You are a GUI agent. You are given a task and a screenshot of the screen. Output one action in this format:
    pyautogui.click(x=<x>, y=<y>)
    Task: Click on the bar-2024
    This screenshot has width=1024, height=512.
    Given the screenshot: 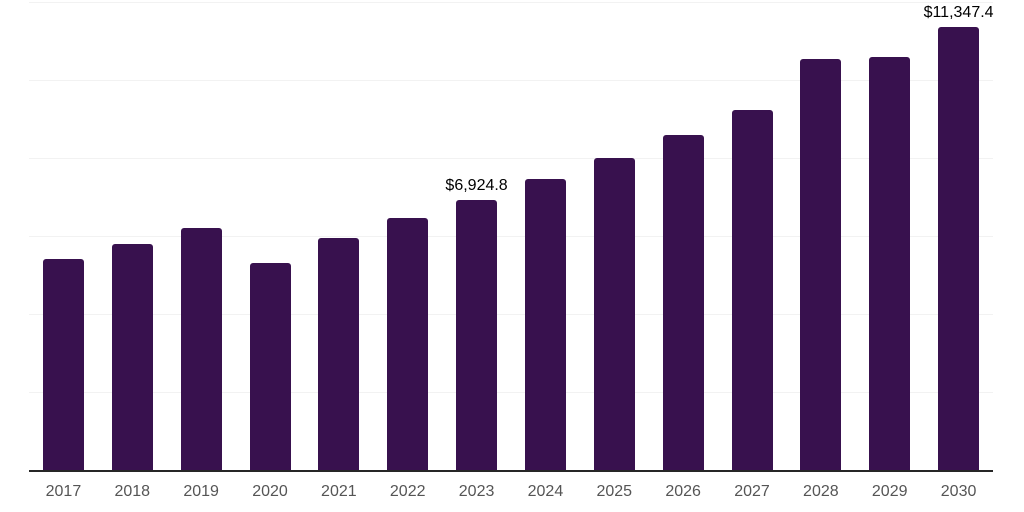 What is the action you would take?
    pyautogui.click(x=545, y=324)
    